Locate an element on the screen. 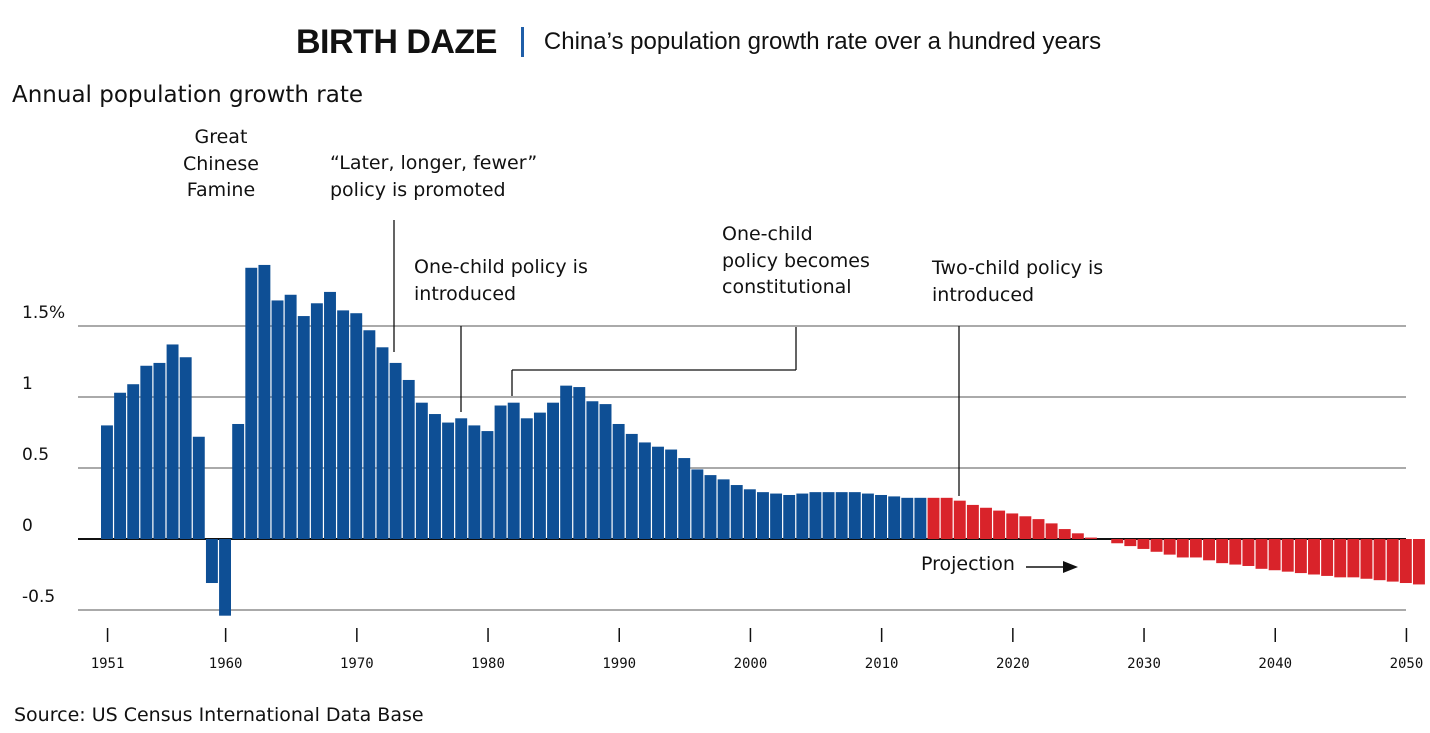 Image resolution: width=1430 pixels, height=733 pixels. annotation-line: policy becomes is located at coordinates (796, 260).